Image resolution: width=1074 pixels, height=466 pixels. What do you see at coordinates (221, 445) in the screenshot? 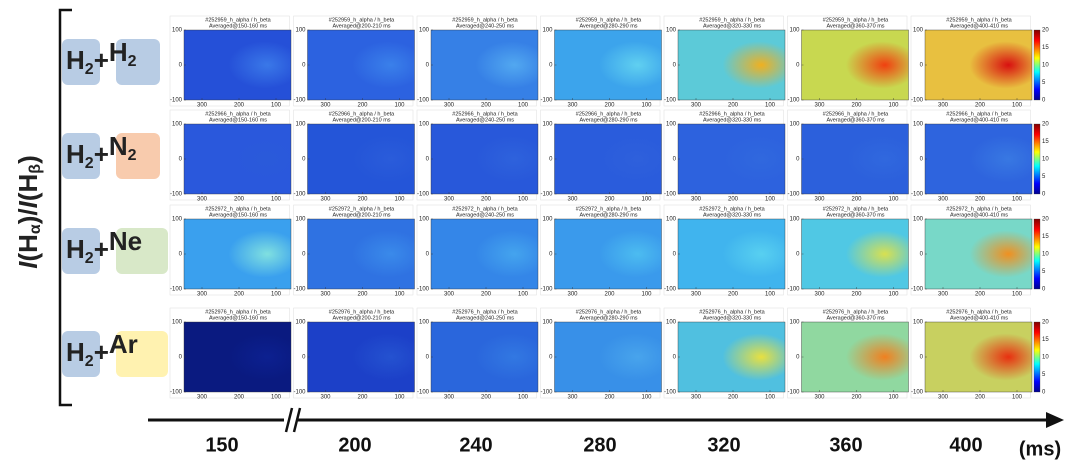
I see `time-label: 150` at bounding box center [221, 445].